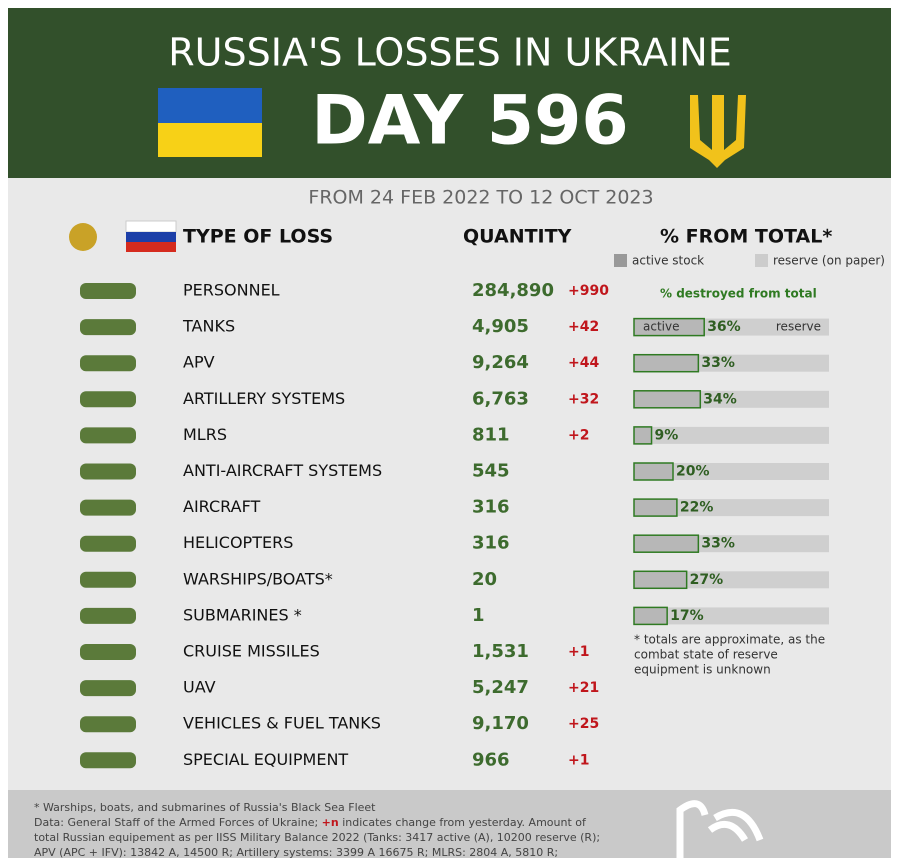 The height and width of the screenshot is (858, 899). Describe the element at coordinates (517, 237) in the screenshot. I see `col-quantity: QUANTITY` at that location.